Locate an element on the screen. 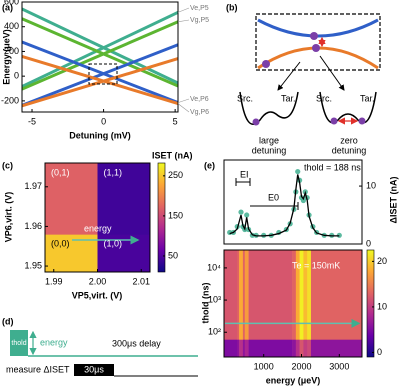 The height and width of the screenshot is (388, 402). y-tick-label: 10⁴ is located at coordinates (214, 267).